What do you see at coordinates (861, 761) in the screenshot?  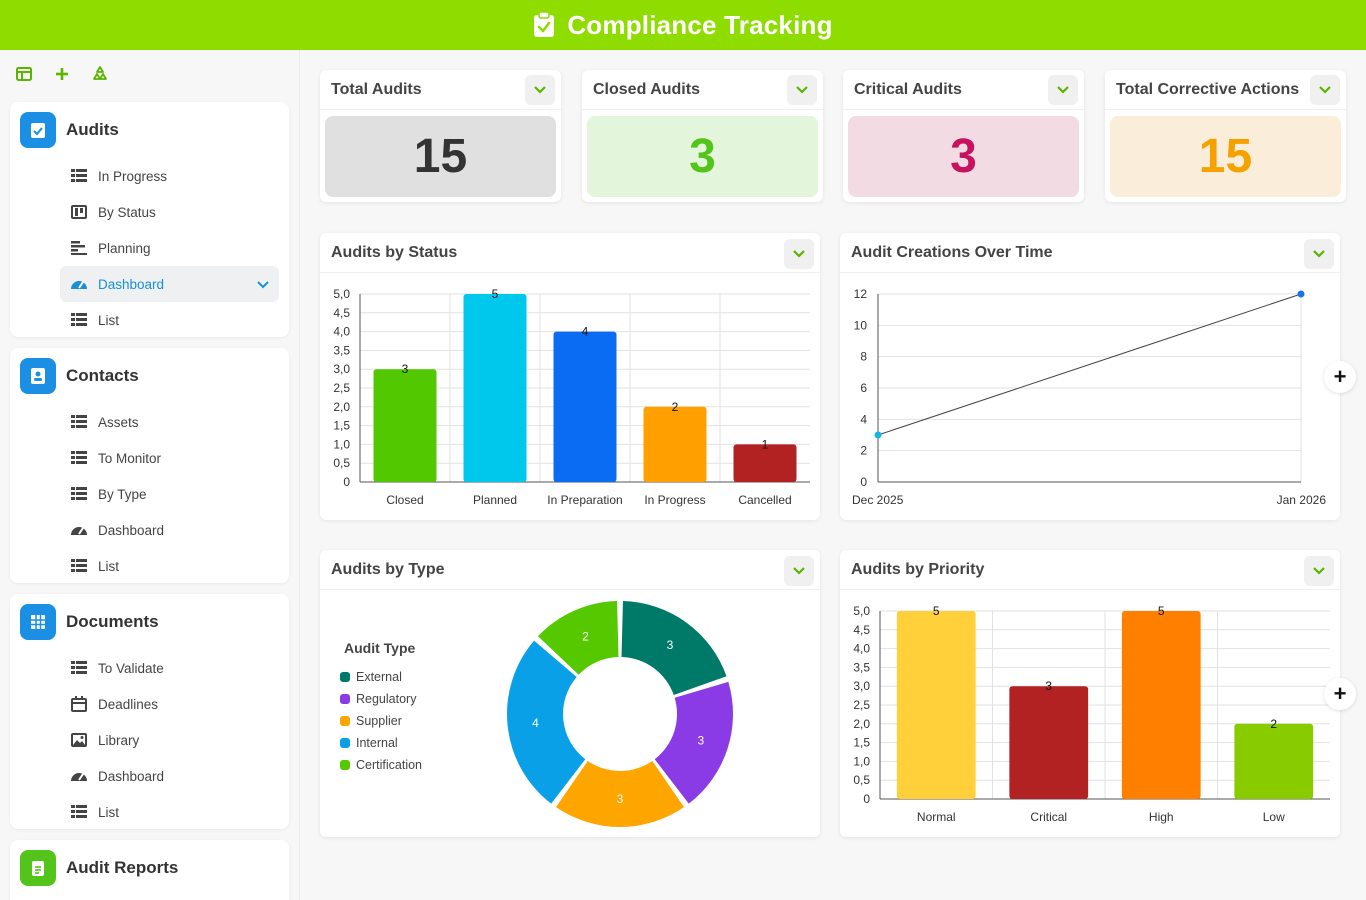 I see `y-tick-label: 1,0` at bounding box center [861, 761].